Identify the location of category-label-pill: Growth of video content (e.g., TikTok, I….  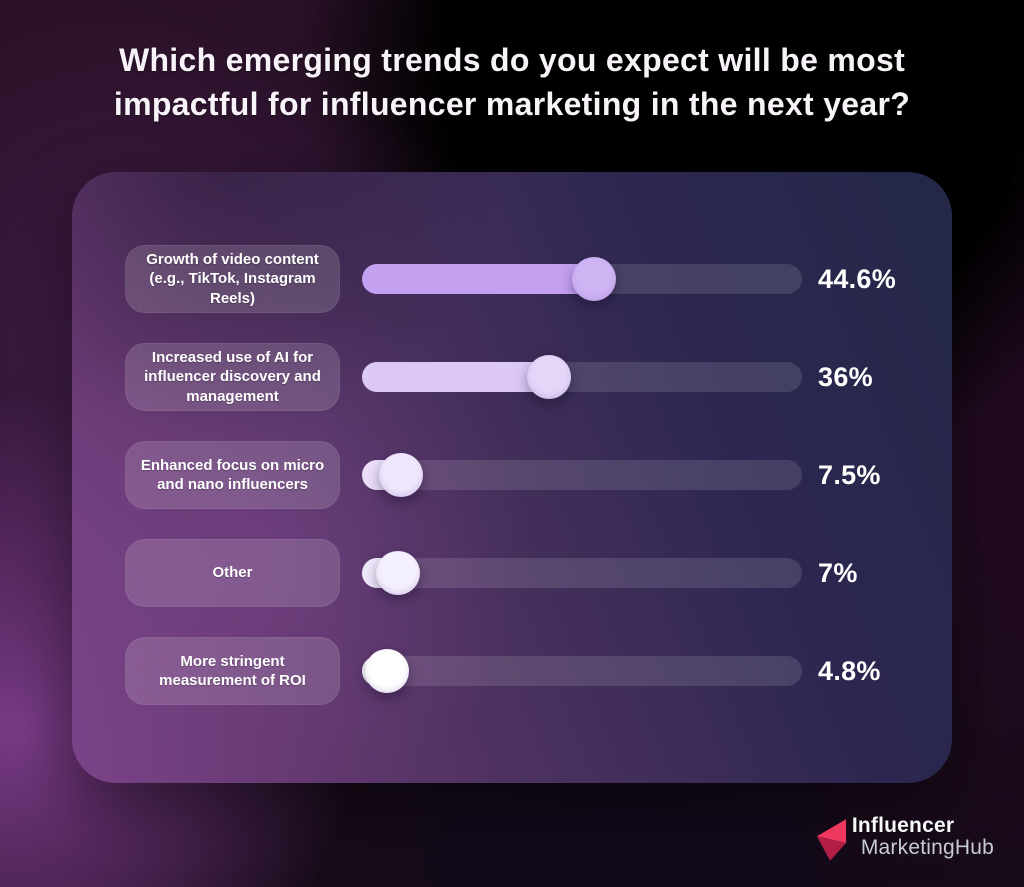
(232, 279).